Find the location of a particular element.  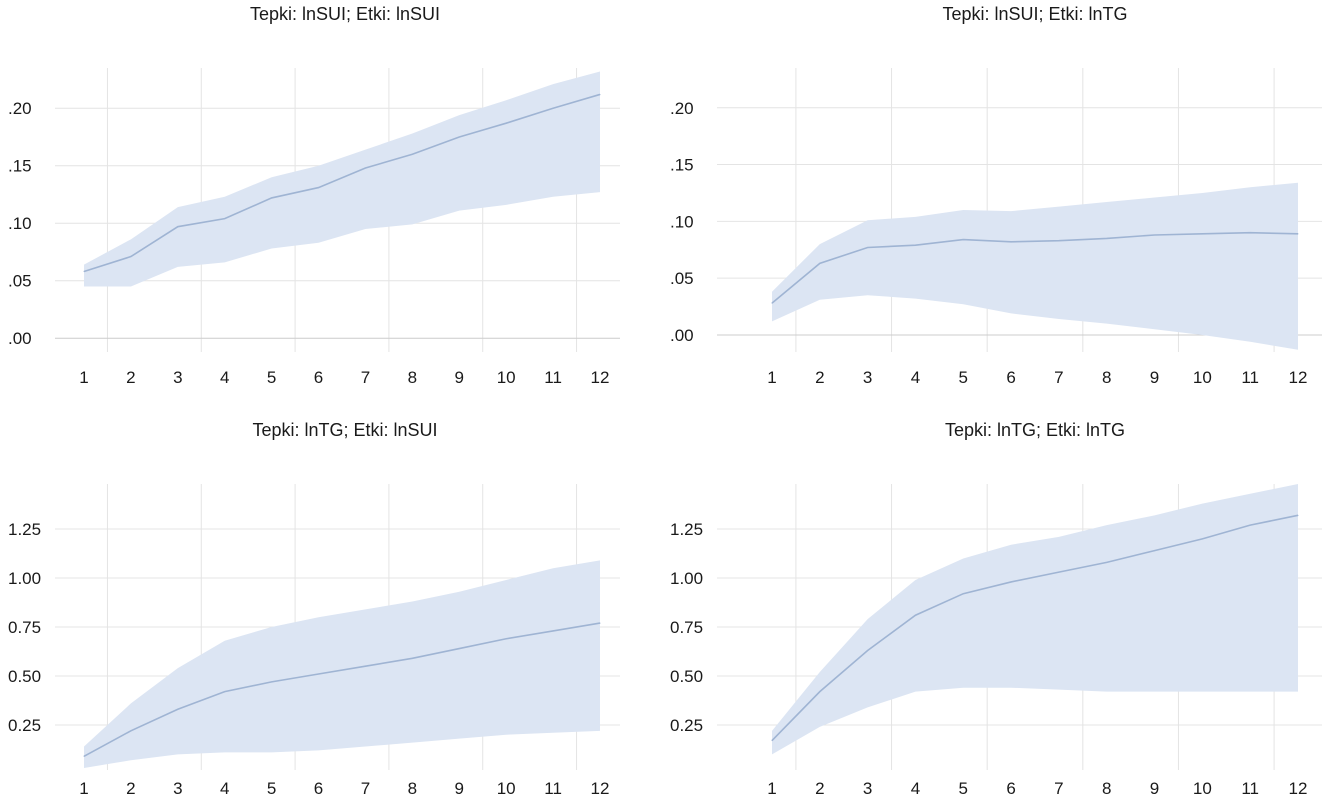

chart-title-2: Tepki: lnSUI; Etki: lnTG is located at coordinates (1035, 14).